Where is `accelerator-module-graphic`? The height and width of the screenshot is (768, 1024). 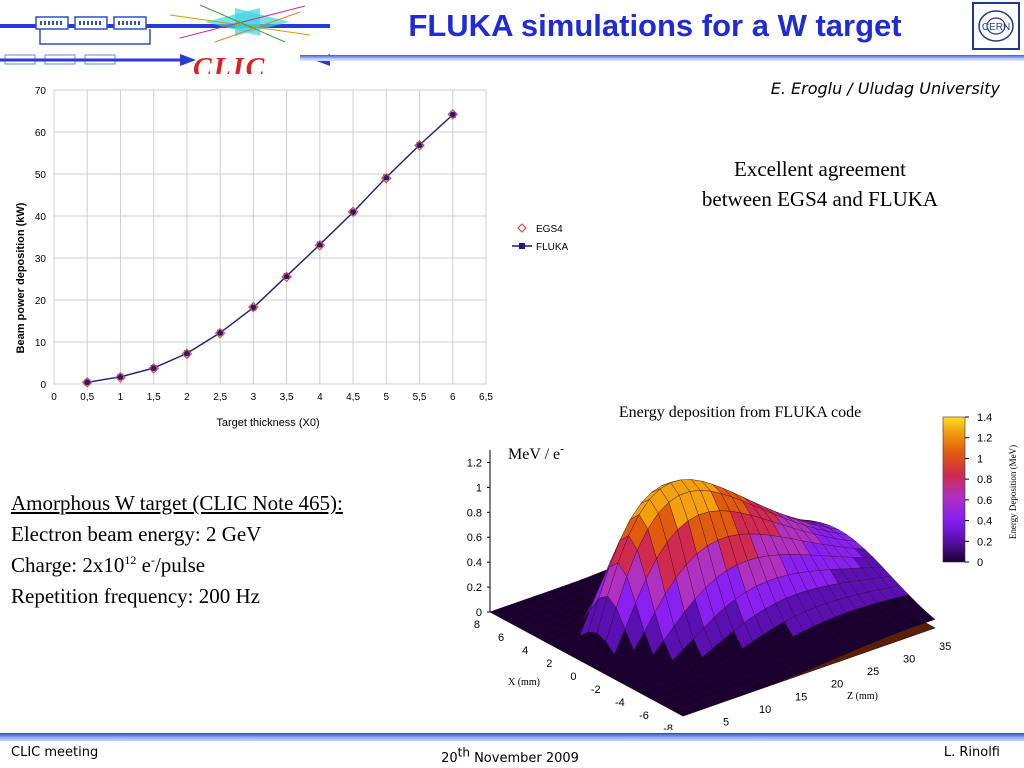
accelerator-module-graphic is located at coordinates (98, 41).